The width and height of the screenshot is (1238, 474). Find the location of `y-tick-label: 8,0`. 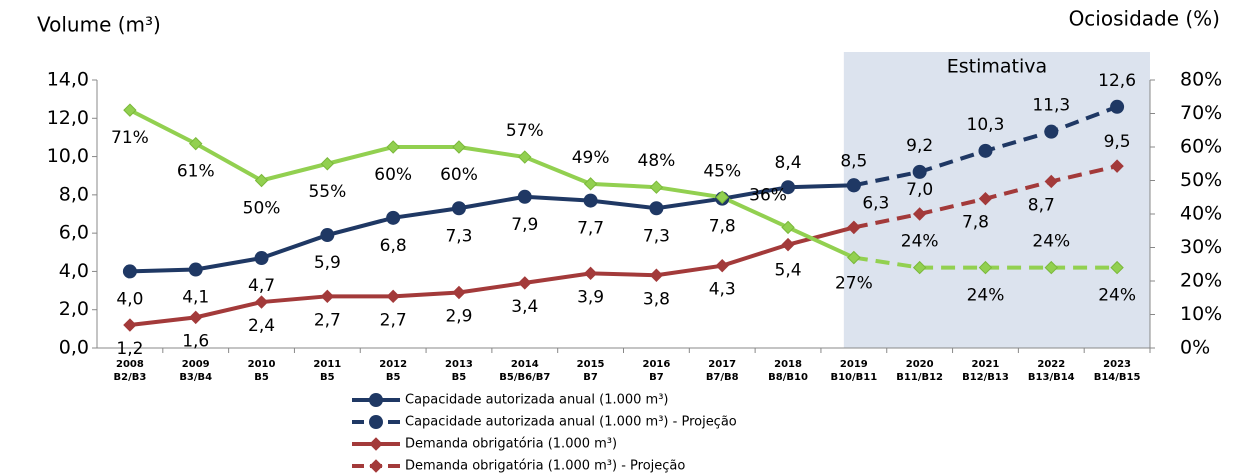

y-tick-label: 8,0 is located at coordinates (74, 194).